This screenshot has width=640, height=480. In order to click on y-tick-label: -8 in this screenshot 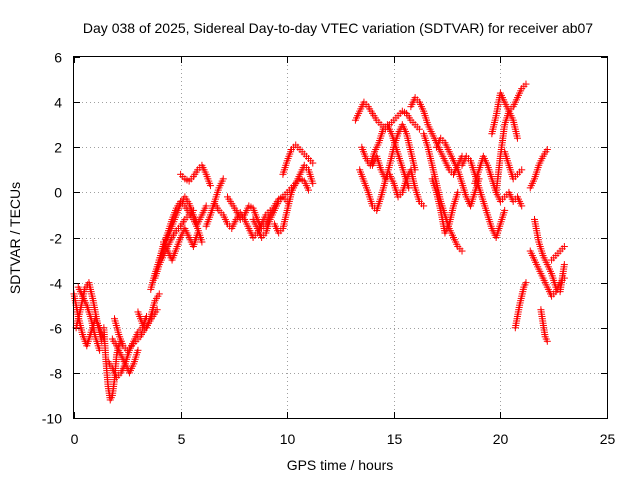, I will do `click(56, 374)`.